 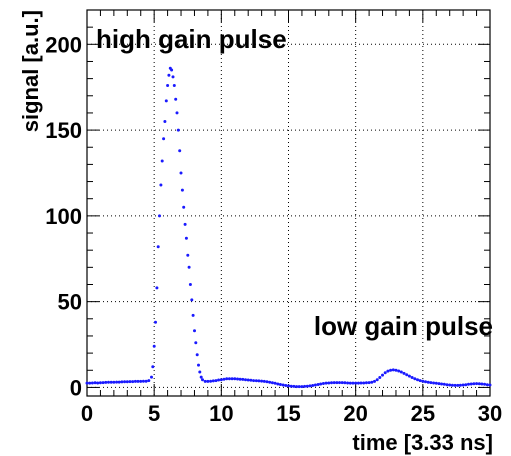 What do you see at coordinates (63, 130) in the screenshot?
I see `y-tick-label: 150` at bounding box center [63, 130].